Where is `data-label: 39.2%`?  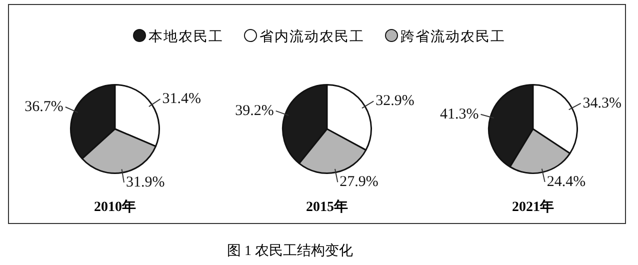 data-label: 39.2% is located at coordinates (254, 110).